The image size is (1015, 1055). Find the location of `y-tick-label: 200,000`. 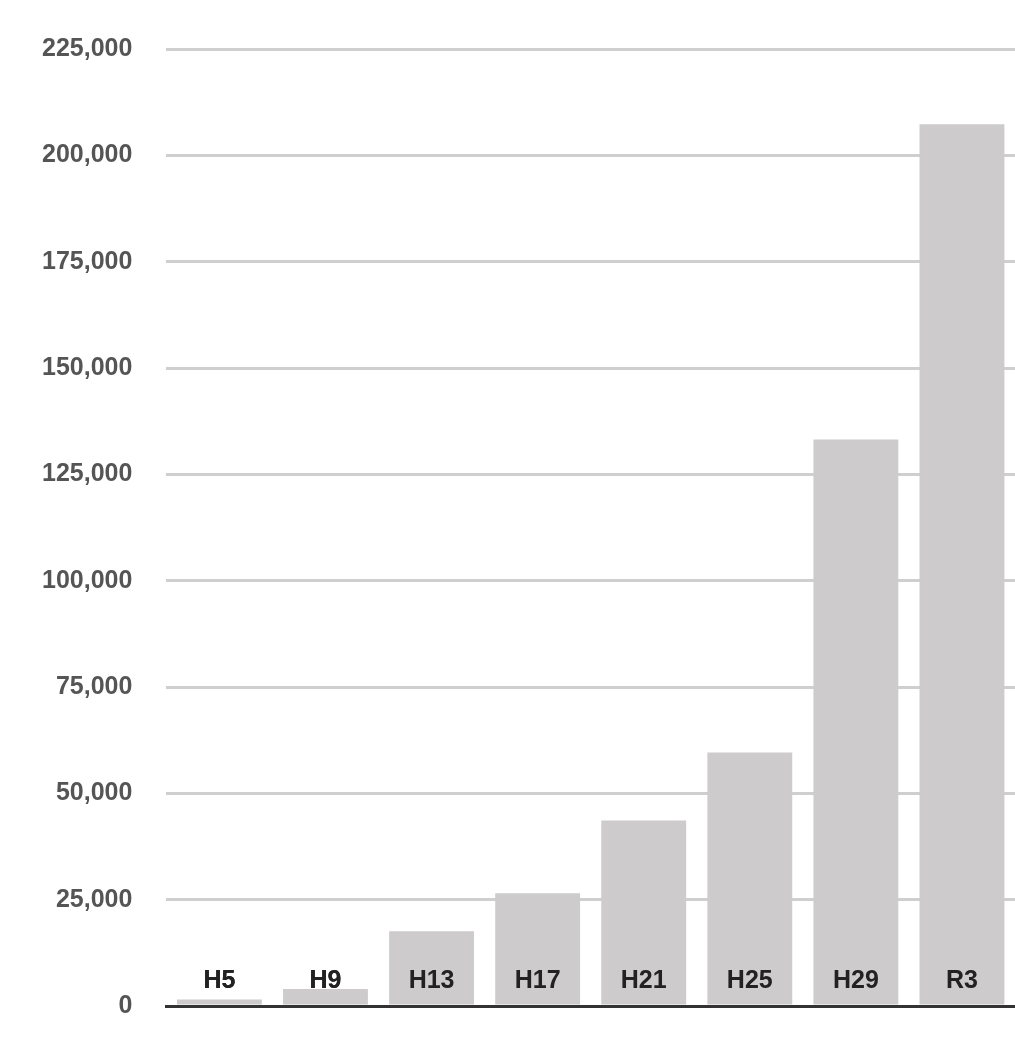

y-tick-label: 200,000 is located at coordinates (87, 153).